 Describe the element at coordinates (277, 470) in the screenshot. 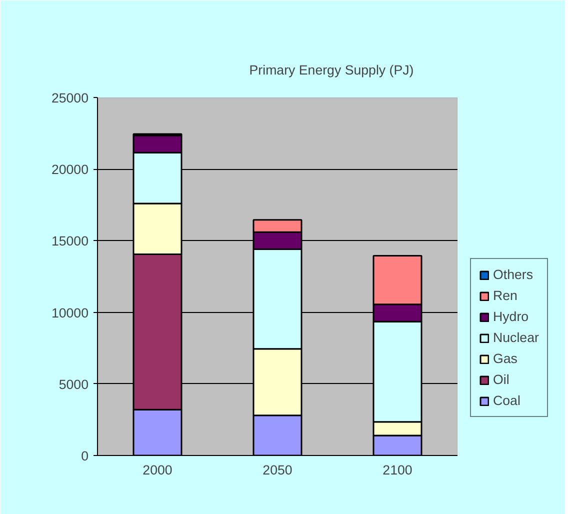

I see `x-tick-label: 2050` at that location.